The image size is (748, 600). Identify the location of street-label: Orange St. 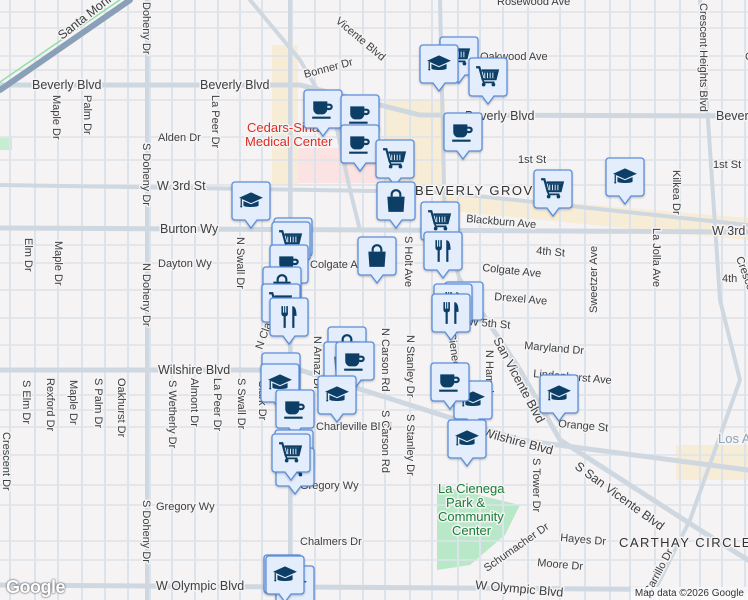
(583, 426).